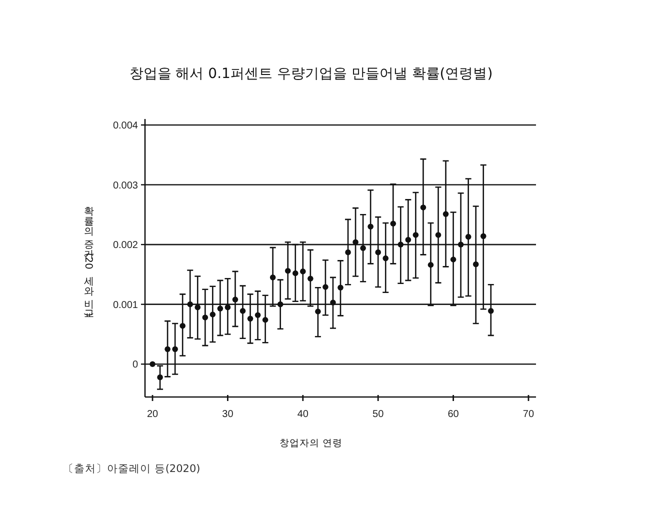  What do you see at coordinates (228, 414) in the screenshot?
I see `x-tick-label: 30` at bounding box center [228, 414].